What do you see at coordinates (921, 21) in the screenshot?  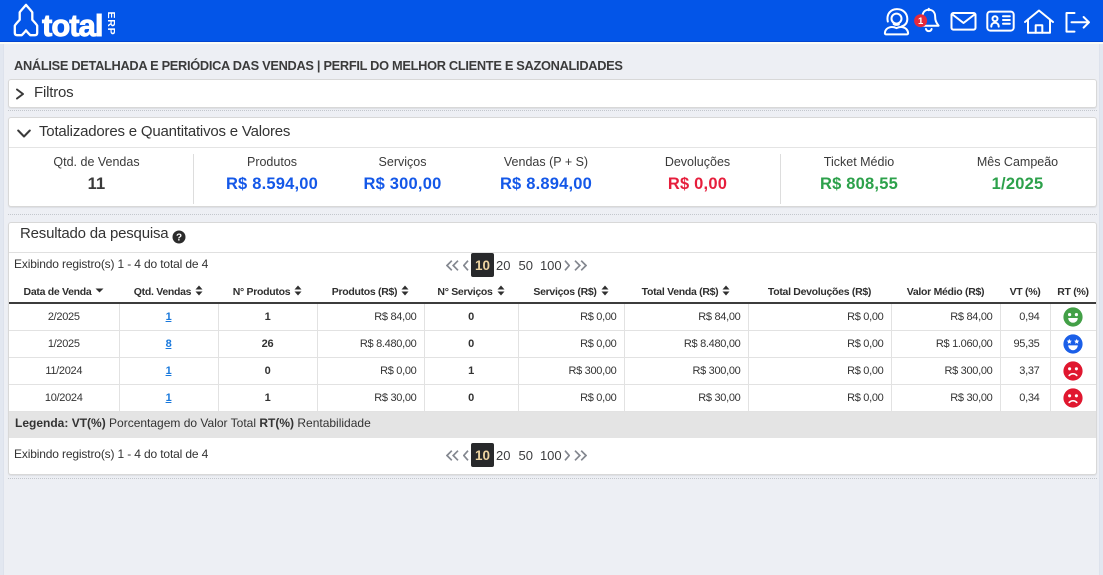 I see `svg-text: 1` at bounding box center [921, 21].